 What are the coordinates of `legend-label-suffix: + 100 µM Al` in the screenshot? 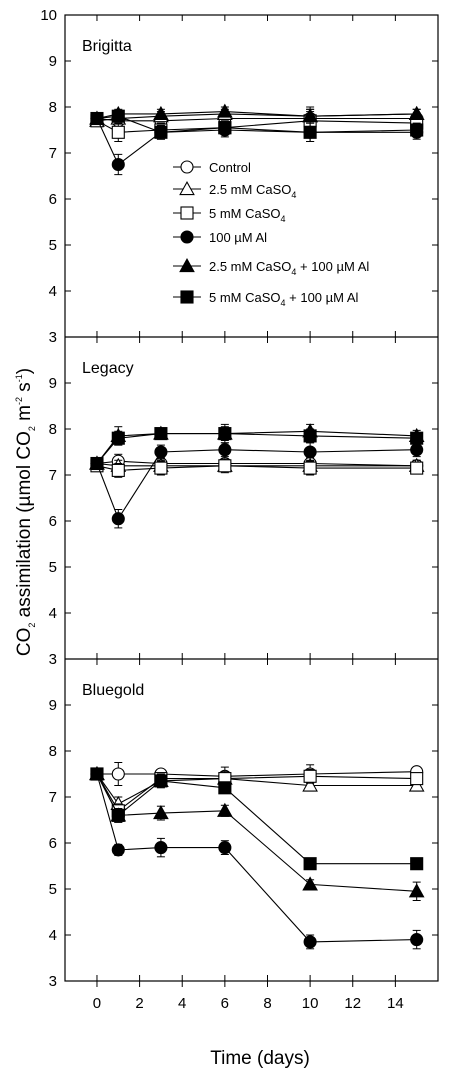 It's located at (332, 266).